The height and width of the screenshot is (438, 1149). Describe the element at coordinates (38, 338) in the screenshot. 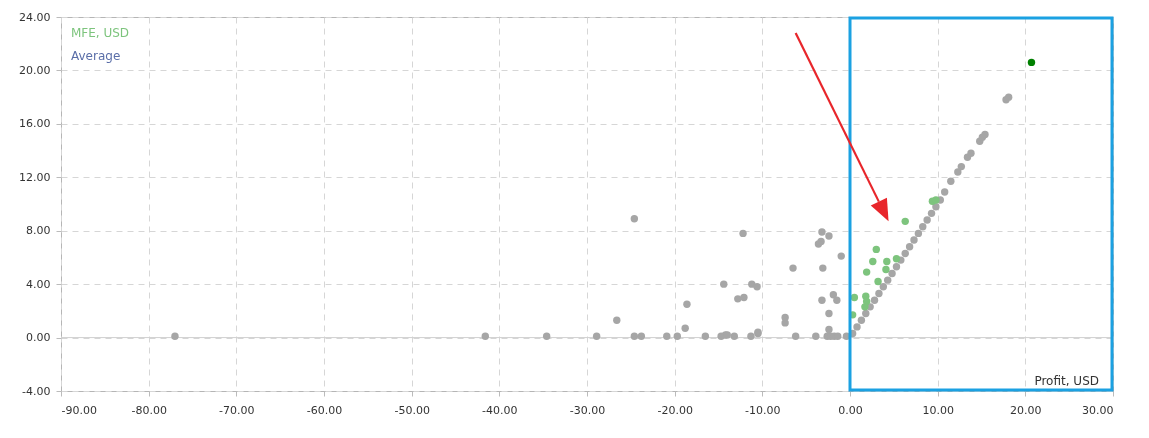

I see `y-tick-label: 0.00` at that location.